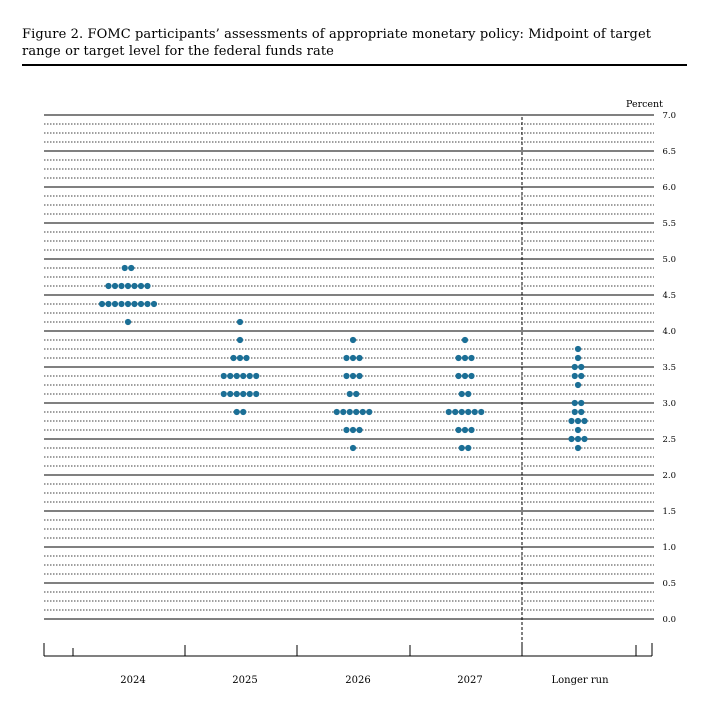 Image resolution: width=727 pixels, height=703 pixels. What do you see at coordinates (669, 332) in the screenshot?
I see `y-tick-label: 4.0` at bounding box center [669, 332].